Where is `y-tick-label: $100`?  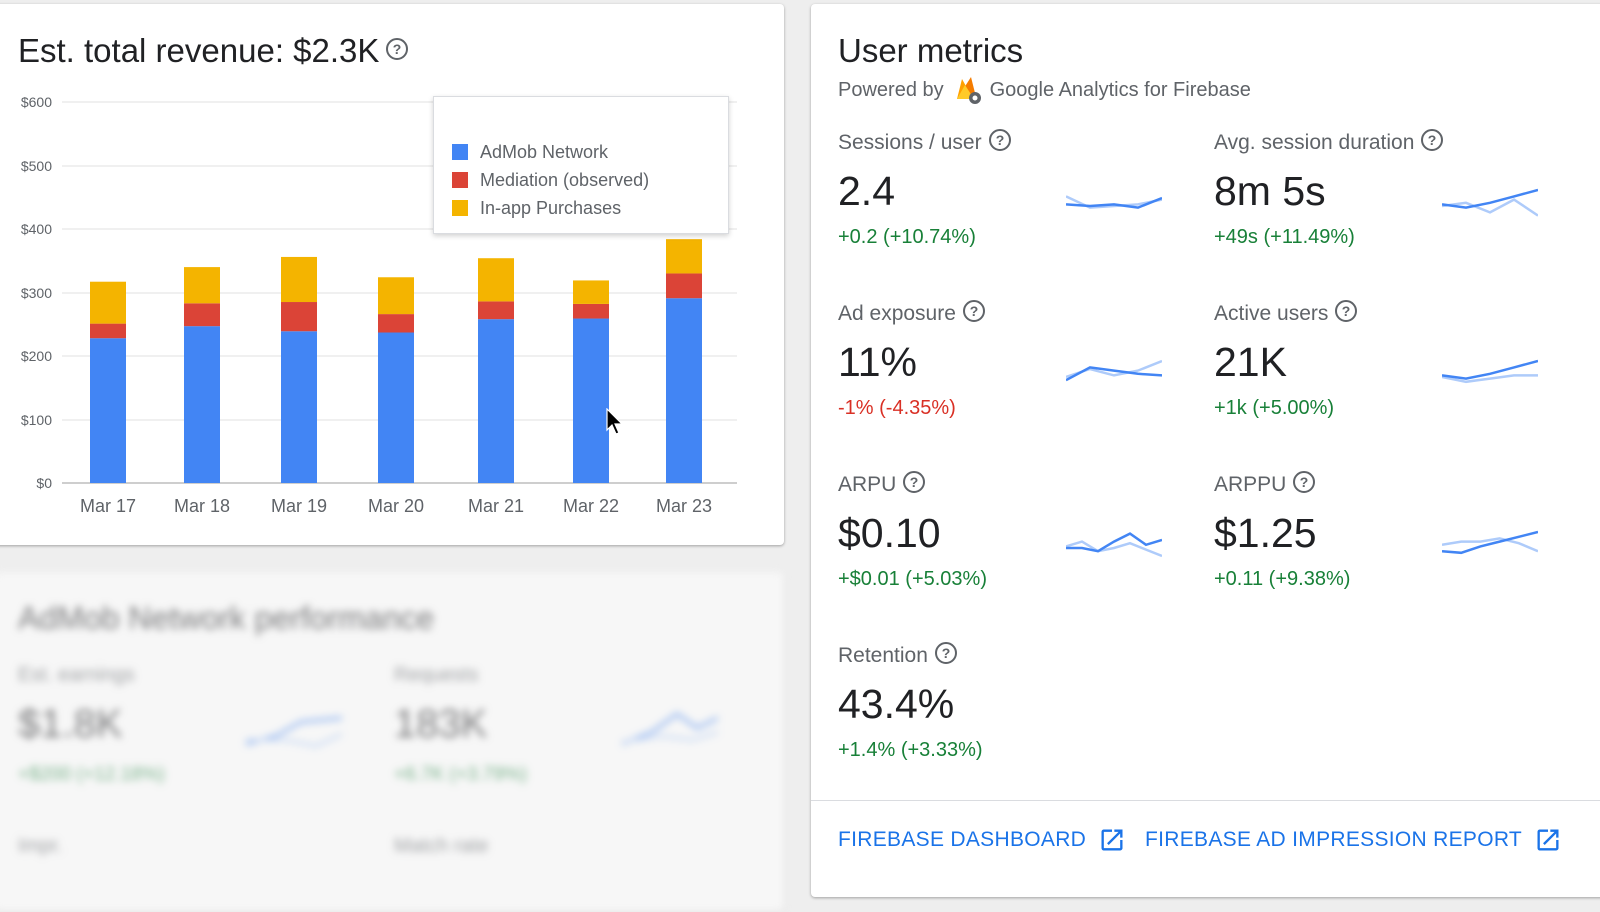 y-tick-label: $100 is located at coordinates (36, 420).